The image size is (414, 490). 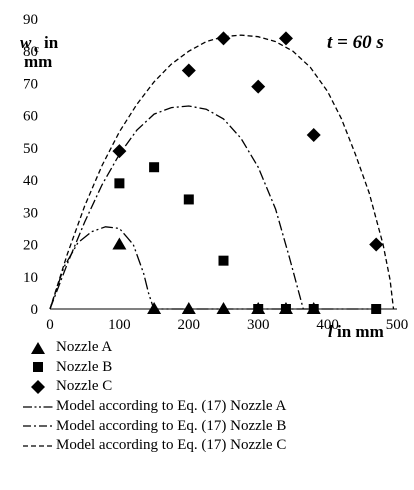 What do you see at coordinates (38, 61) in the screenshot?
I see `ylabel-unit-b: mm` at bounding box center [38, 61].